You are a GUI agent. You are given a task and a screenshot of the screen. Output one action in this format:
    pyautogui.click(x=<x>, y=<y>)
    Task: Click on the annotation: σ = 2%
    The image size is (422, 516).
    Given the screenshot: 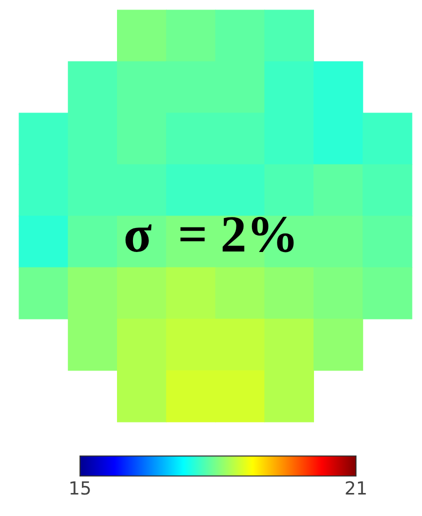 What is the action you would take?
    pyautogui.click(x=211, y=235)
    